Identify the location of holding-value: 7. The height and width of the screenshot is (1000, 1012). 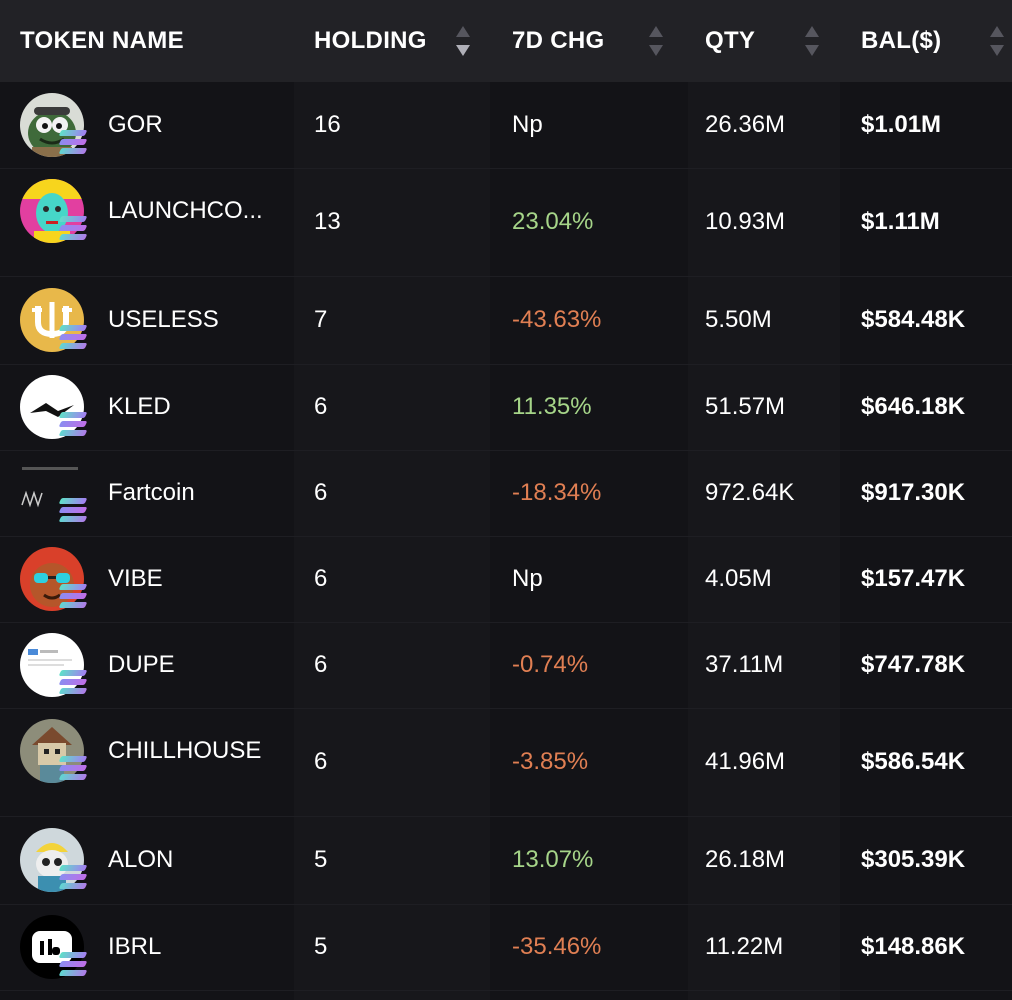
(321, 319).